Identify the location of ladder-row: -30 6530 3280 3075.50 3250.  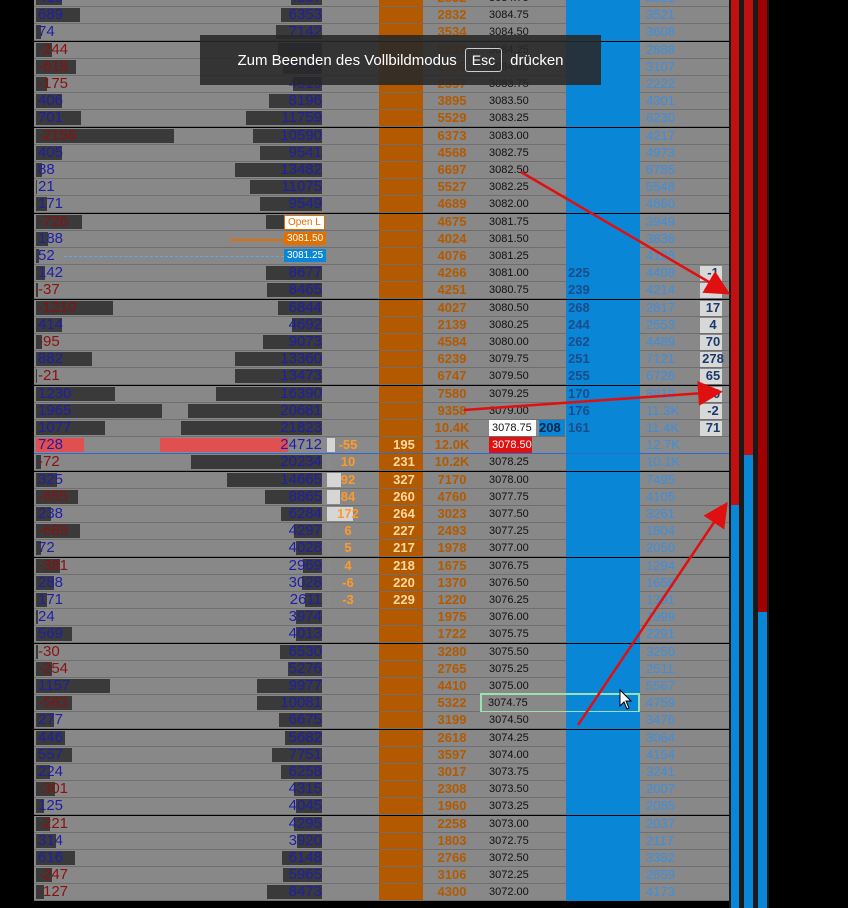
(384, 651).